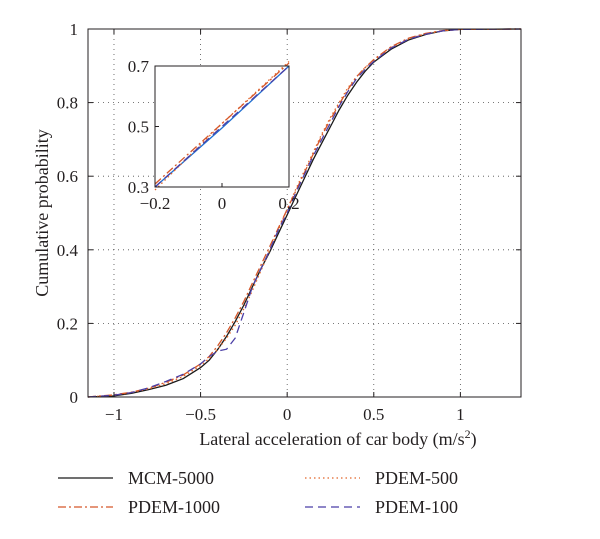 This screenshot has height=539, width=600. I want to click on x-tick-label: −0.5, so click(200, 414).